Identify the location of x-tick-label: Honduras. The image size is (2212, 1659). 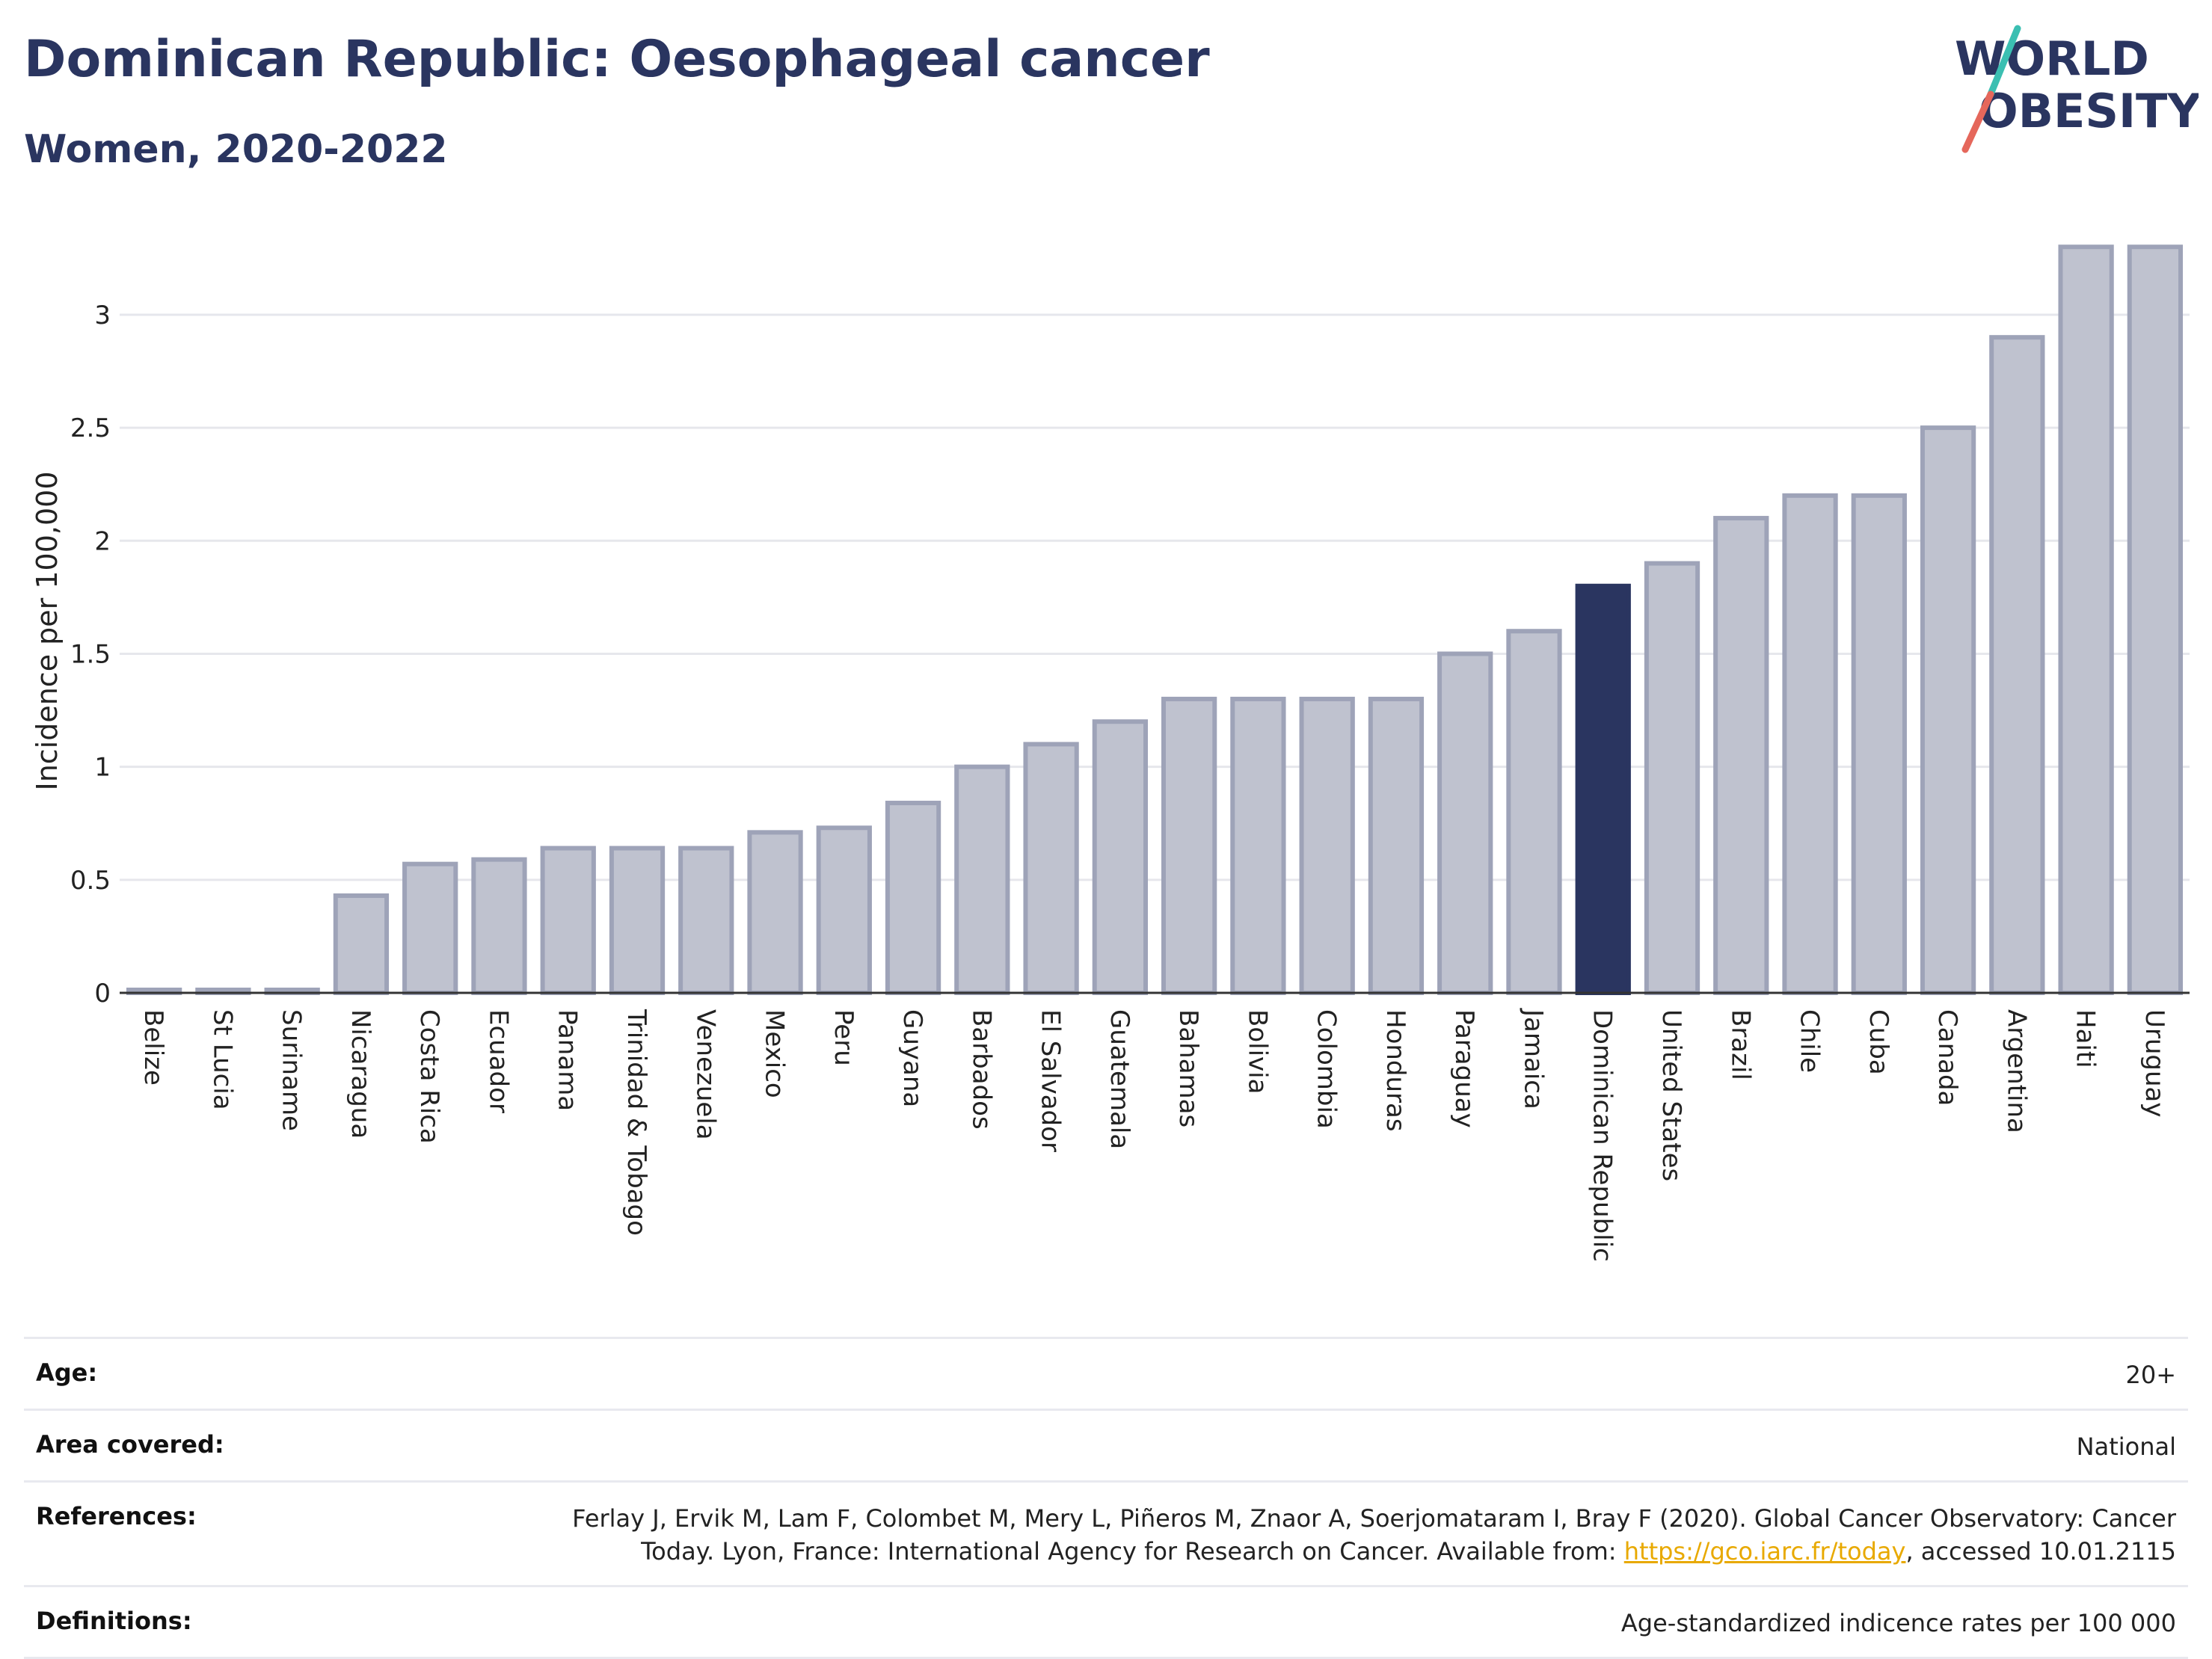
(1395, 1071).